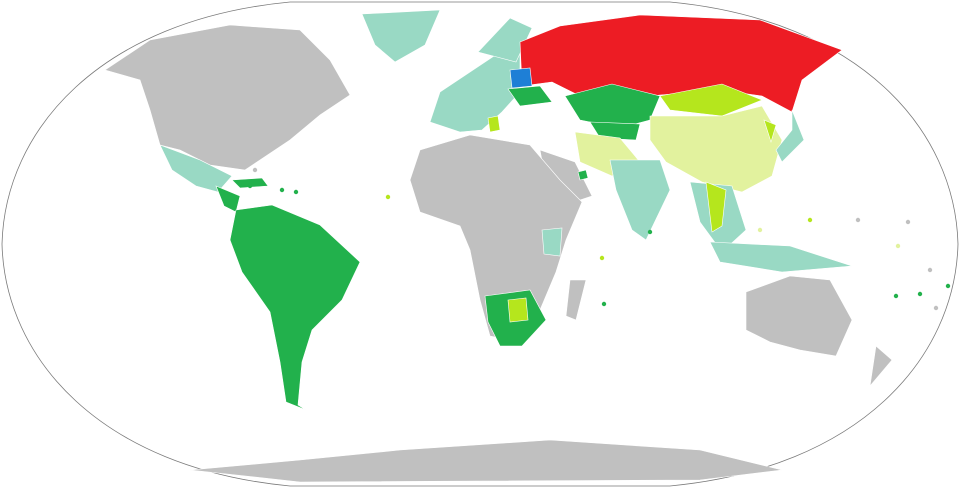  I want to click on region-mongolia, so click(711, 100).